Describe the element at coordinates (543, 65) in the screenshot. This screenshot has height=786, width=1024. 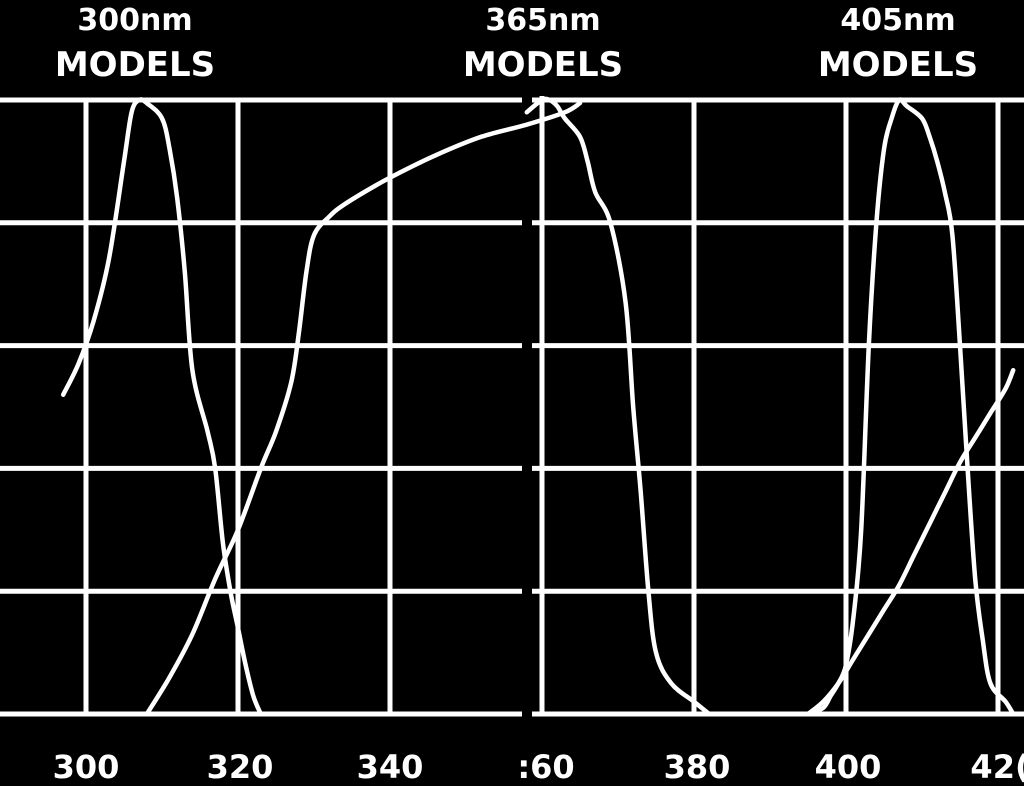
I see `panel-365-label-line2: MODELS` at that location.